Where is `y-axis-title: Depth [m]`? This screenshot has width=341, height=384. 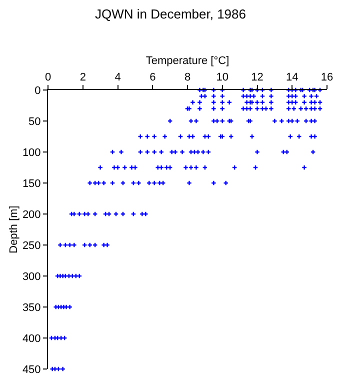 y-axis-title: Depth [m] is located at coordinates (14, 230).